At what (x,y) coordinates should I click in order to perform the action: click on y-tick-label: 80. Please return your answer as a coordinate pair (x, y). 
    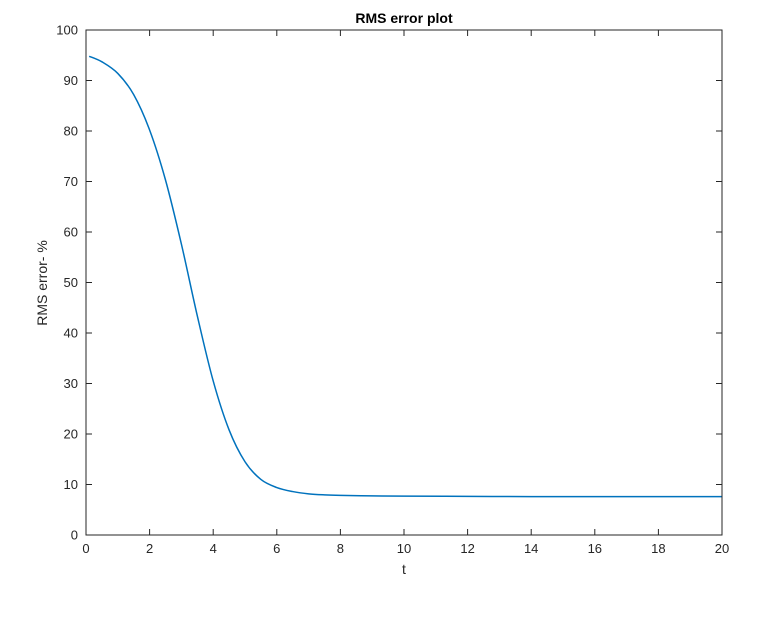
    Looking at the image, I should click on (71, 131).